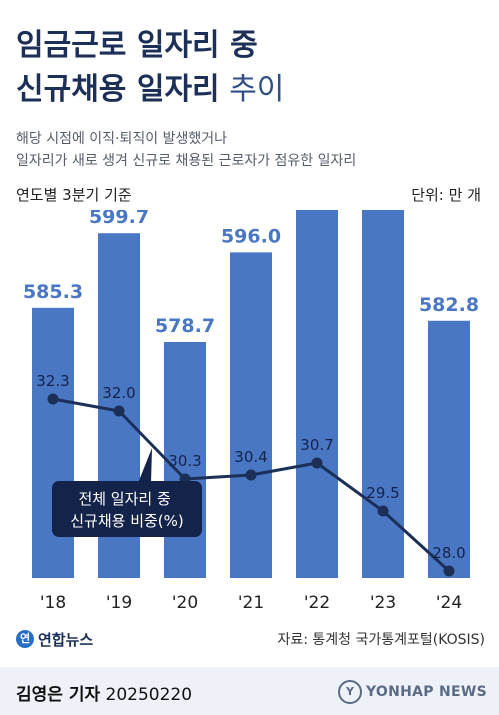  Describe the element at coordinates (53, 603) in the screenshot. I see `x-tick-label: '18` at that location.